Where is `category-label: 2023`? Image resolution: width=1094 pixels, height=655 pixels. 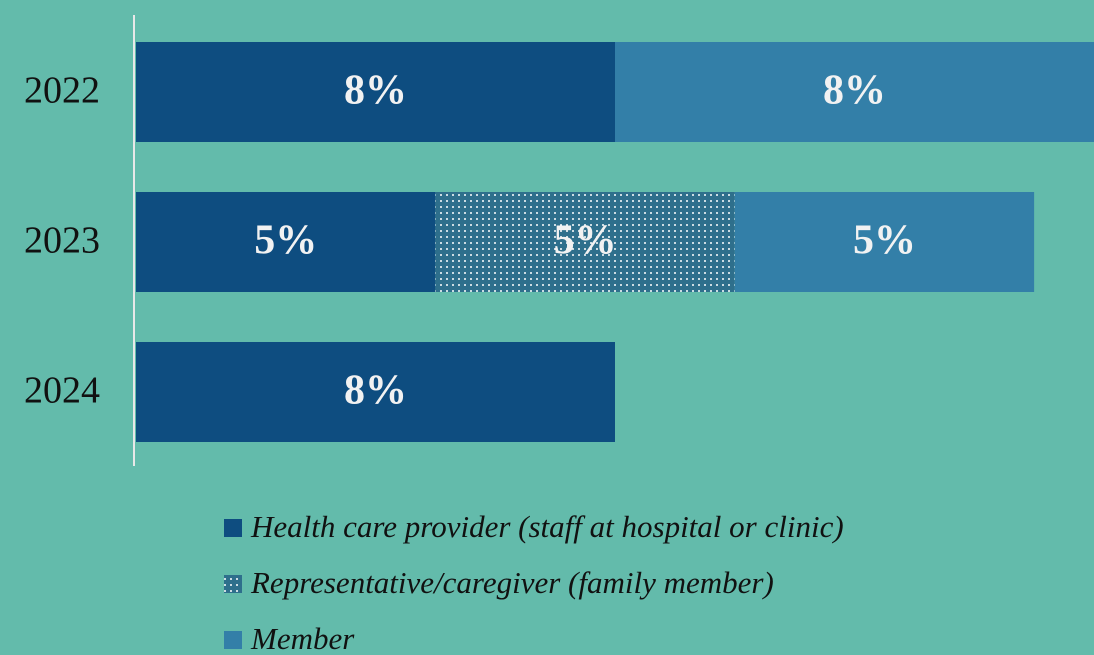 category-label: 2023 is located at coordinates (62, 241).